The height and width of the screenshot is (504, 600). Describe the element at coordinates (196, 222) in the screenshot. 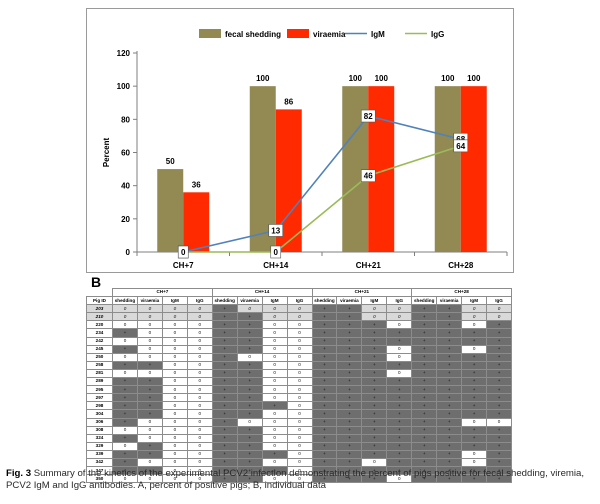

I see `bar-viraemia` at that location.